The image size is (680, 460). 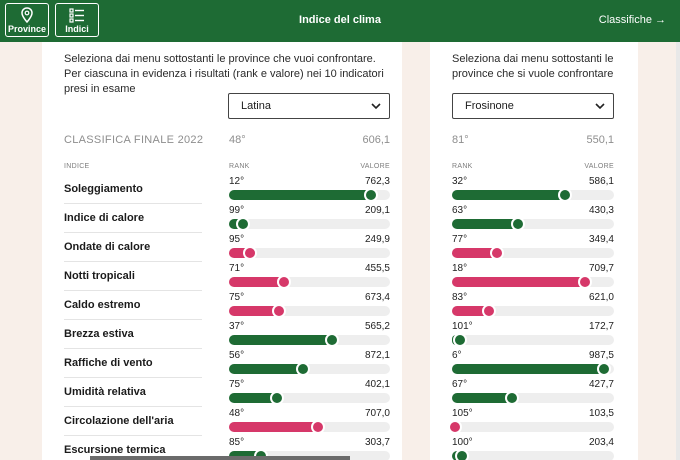 What do you see at coordinates (533, 106) in the screenshot?
I see `province-select-right: Frosinone` at bounding box center [533, 106].